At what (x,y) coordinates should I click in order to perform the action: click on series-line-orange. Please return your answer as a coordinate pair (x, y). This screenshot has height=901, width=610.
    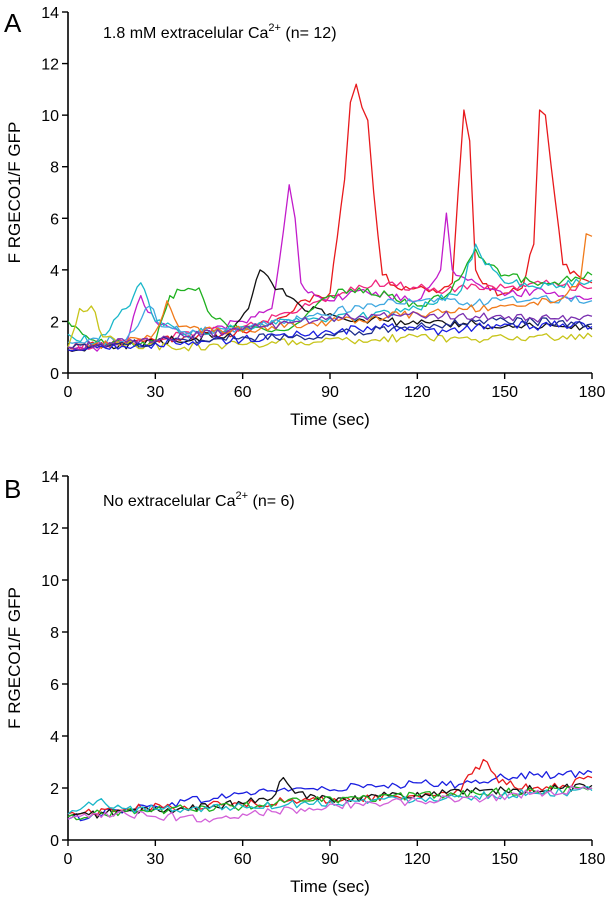
    Looking at the image, I should click on (330, 291).